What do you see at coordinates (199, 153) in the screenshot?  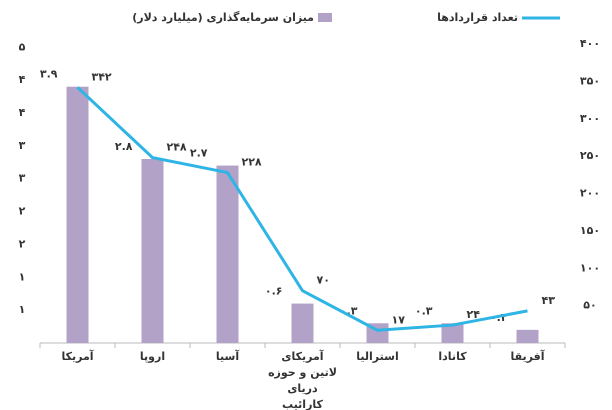 I see `bar-value-label: ۲.۷` at bounding box center [199, 153].